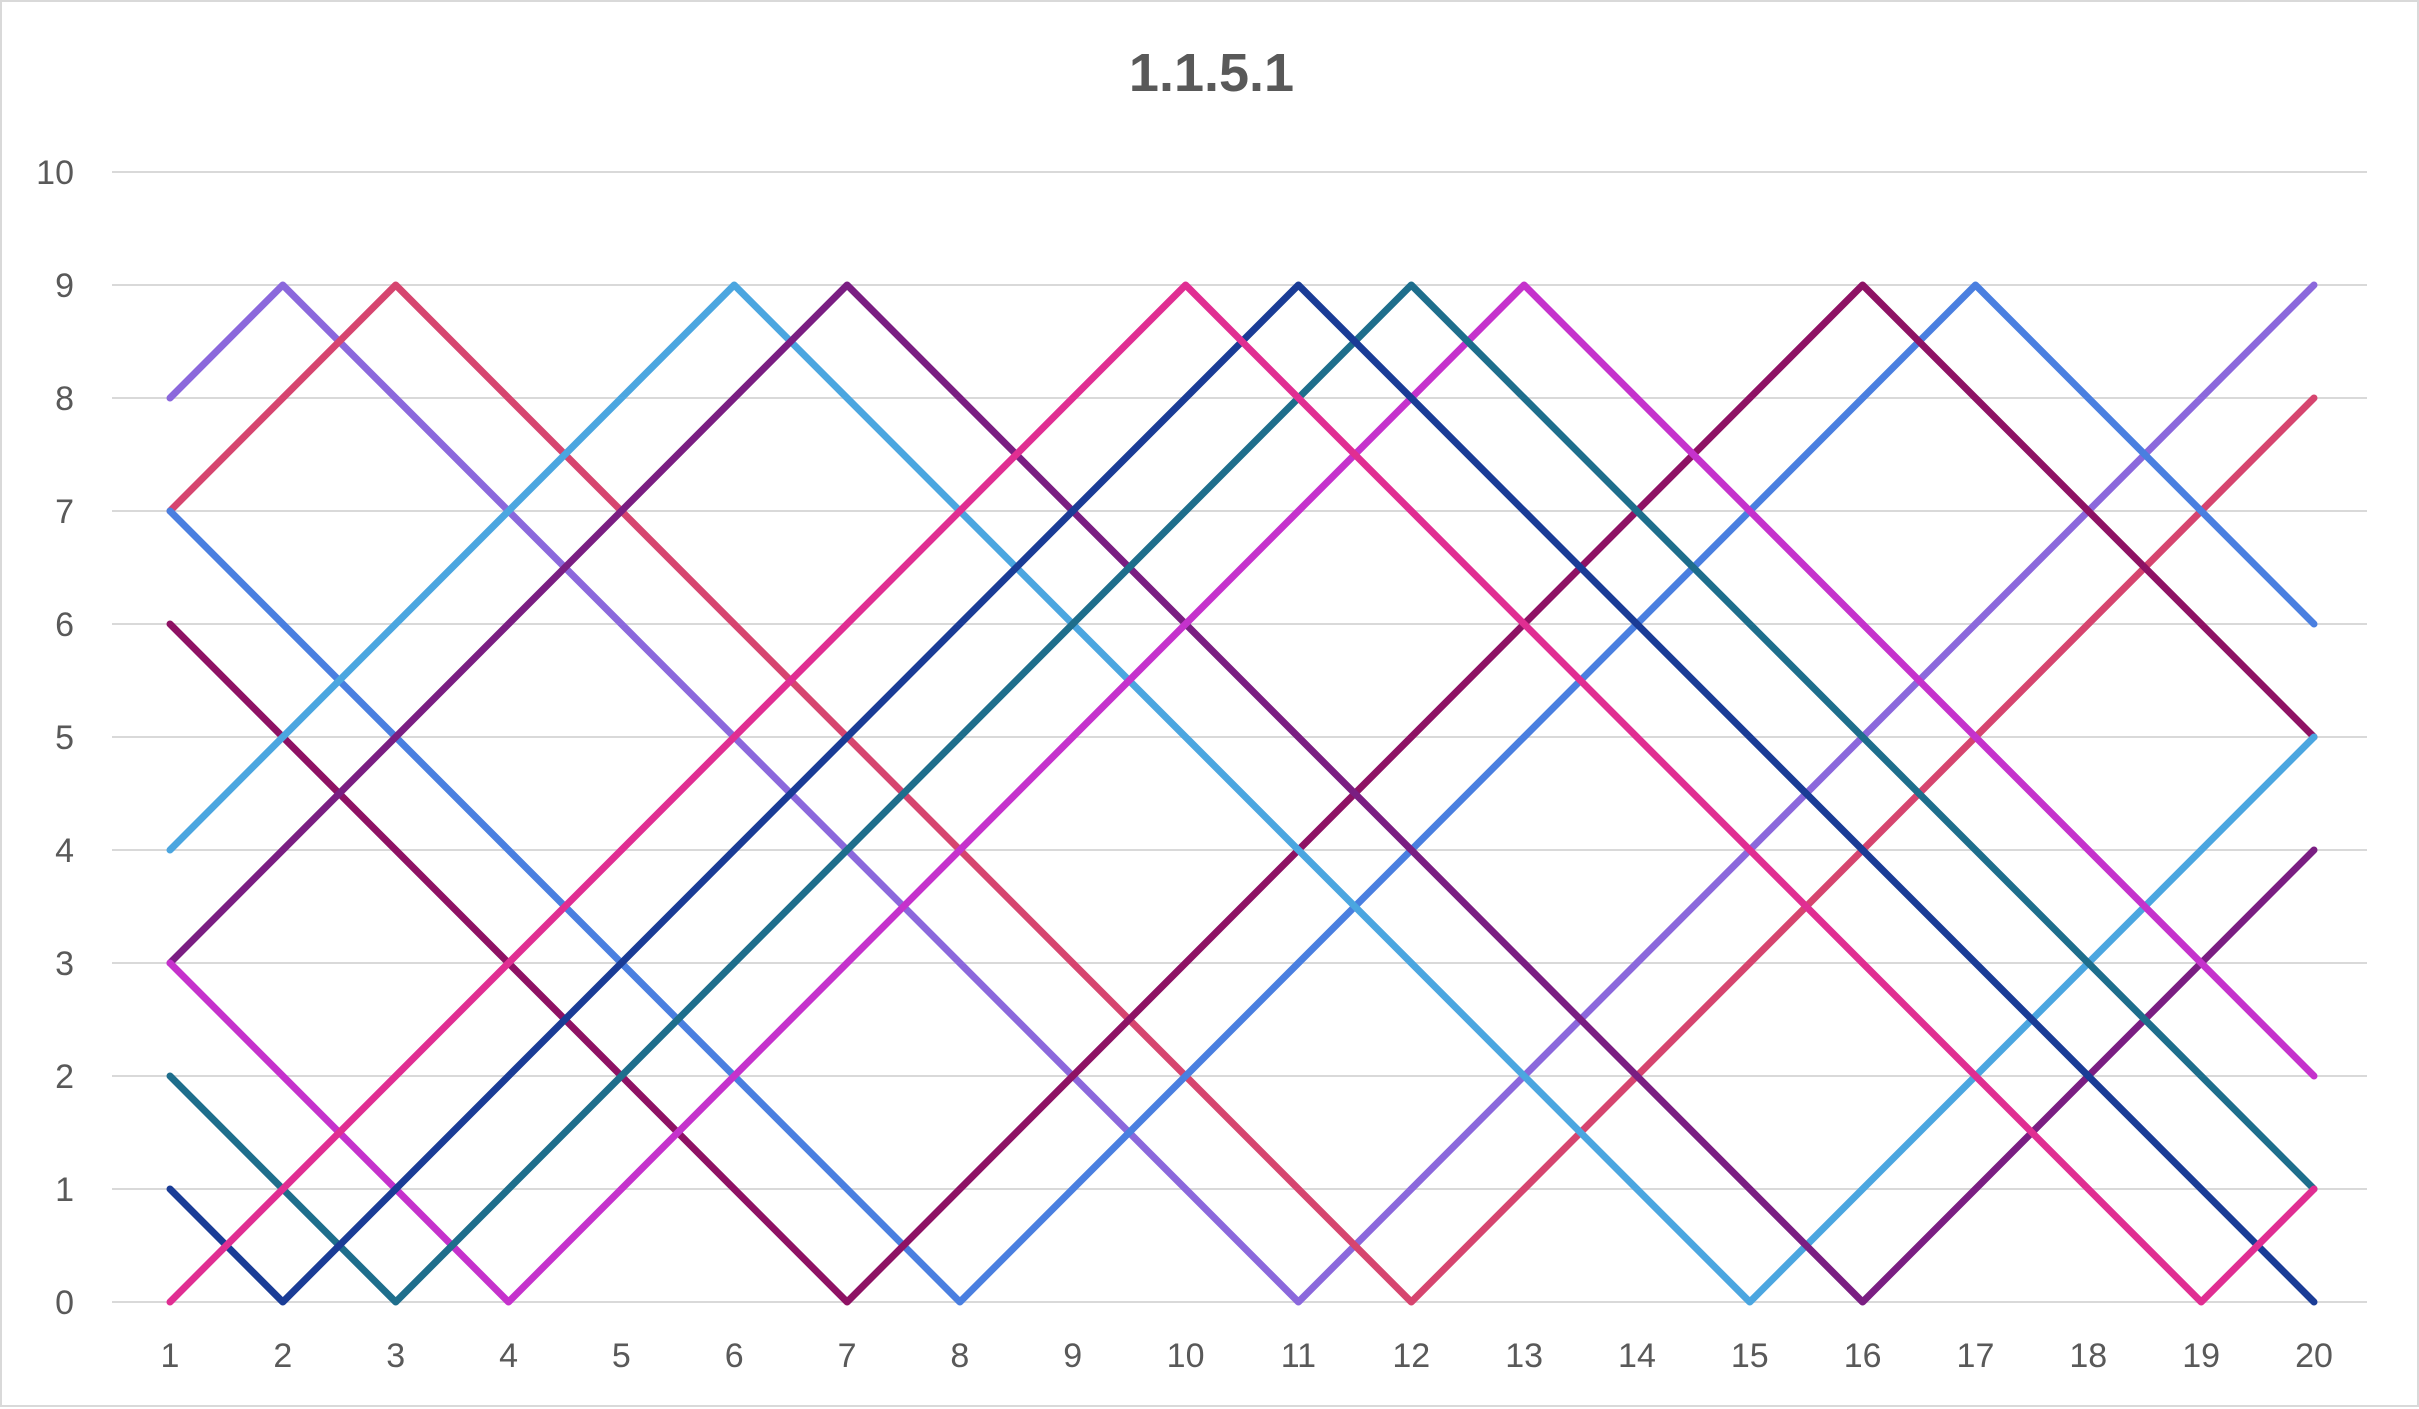 Image resolution: width=2419 pixels, height=1409 pixels. Describe the element at coordinates (2314, 1356) in the screenshot. I see `x-tick-label: 20` at that location.